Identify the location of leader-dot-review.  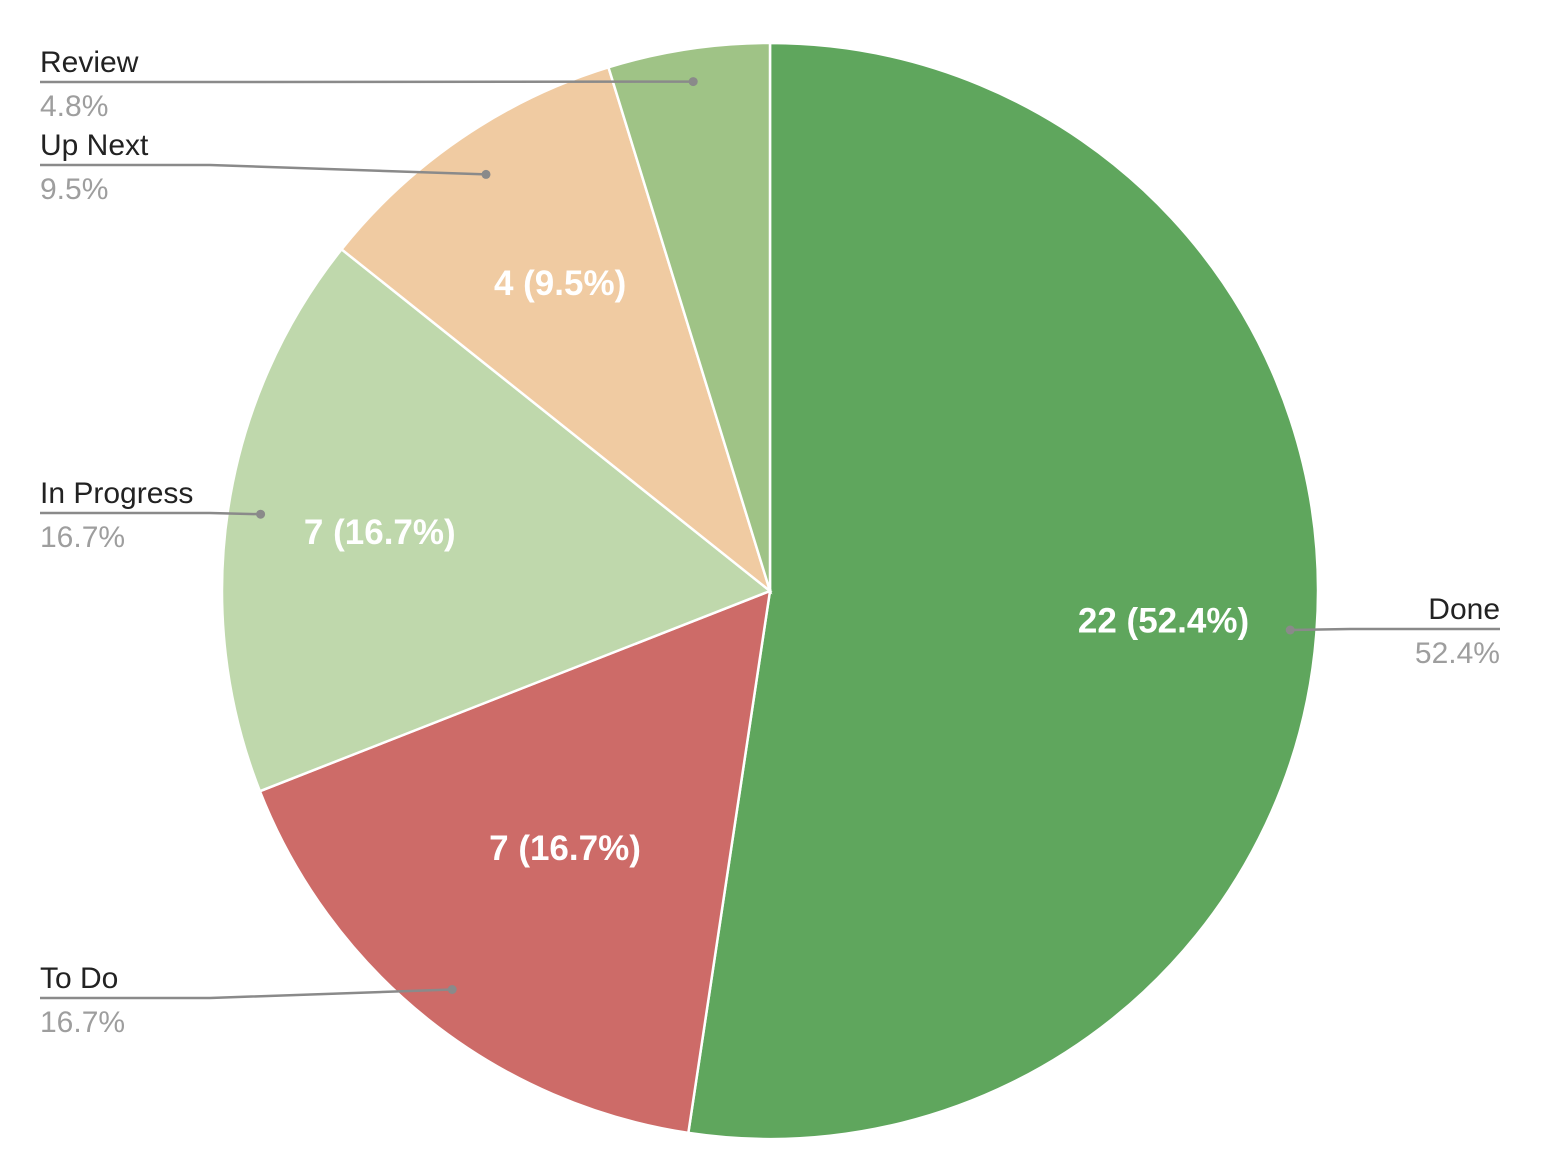
(693, 82).